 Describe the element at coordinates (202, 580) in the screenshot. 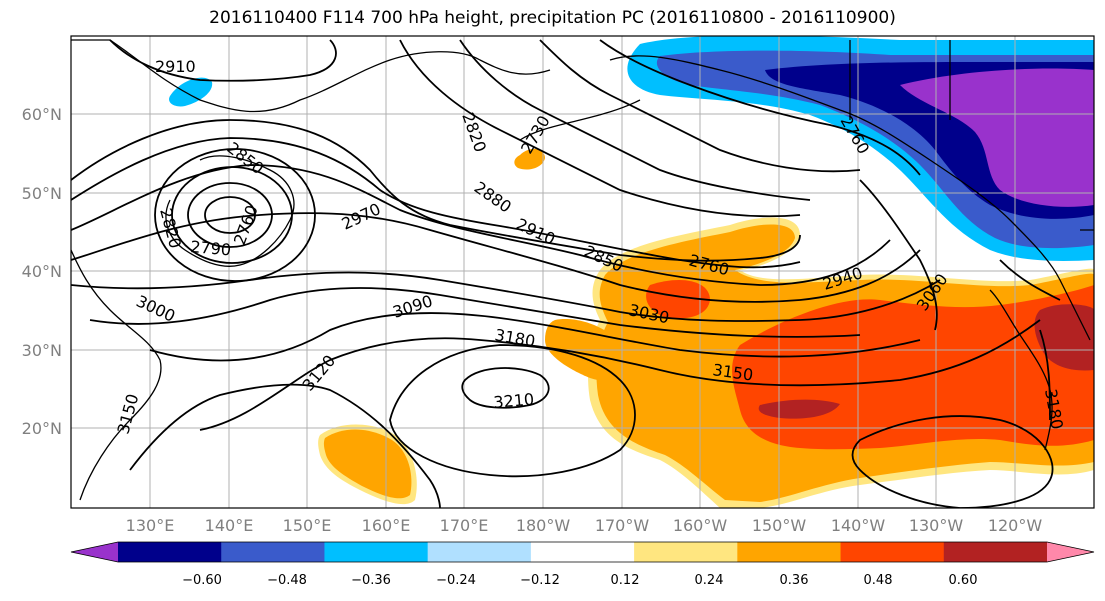

I see `colorbar-label: −0.60` at that location.